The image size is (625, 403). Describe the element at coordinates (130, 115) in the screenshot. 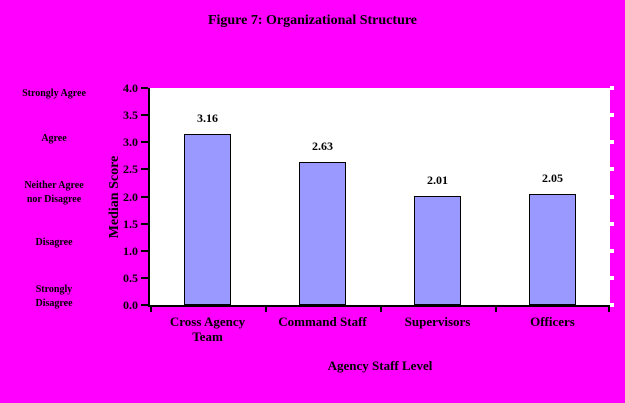

I see `y-axis-tick-label: 3.5` at that location.